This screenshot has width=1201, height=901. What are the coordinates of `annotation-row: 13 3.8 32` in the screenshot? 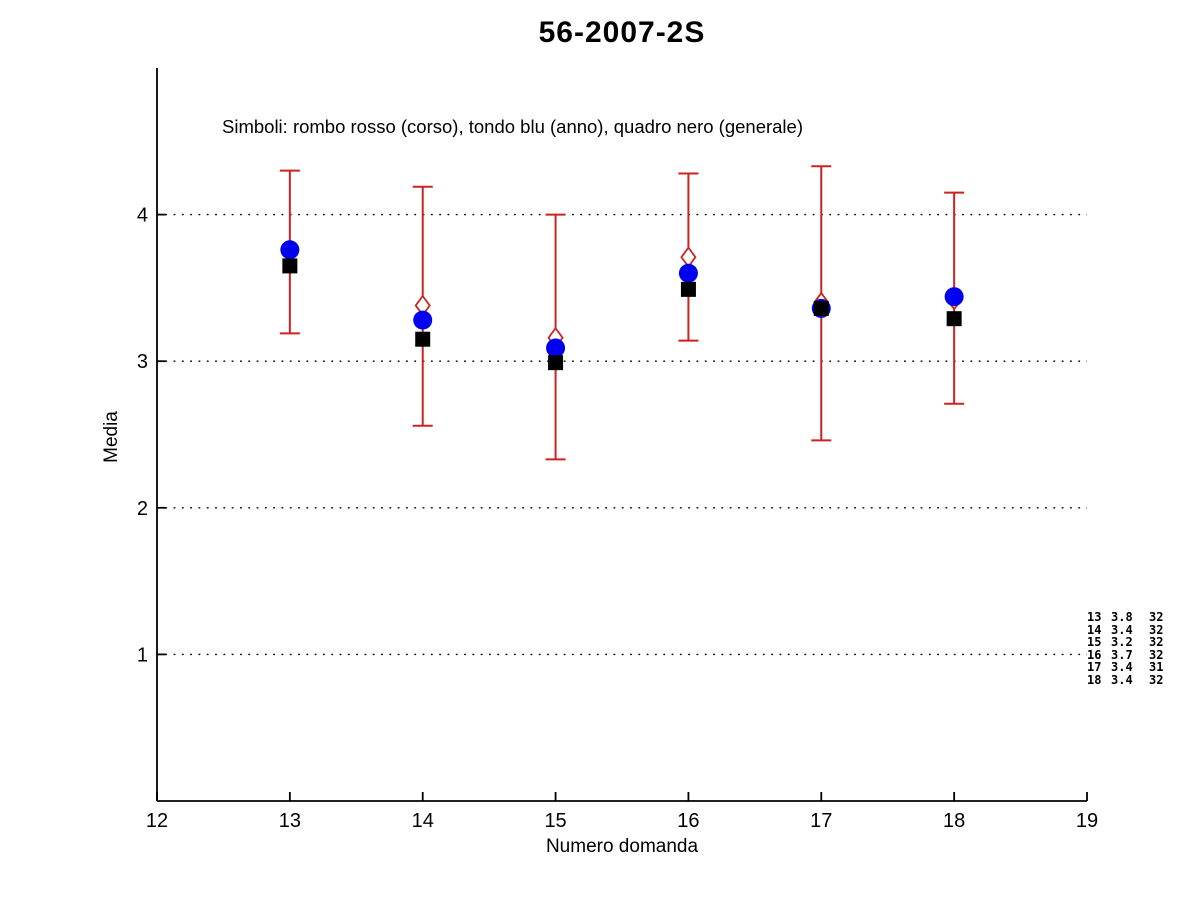 It's located at (1130, 617).